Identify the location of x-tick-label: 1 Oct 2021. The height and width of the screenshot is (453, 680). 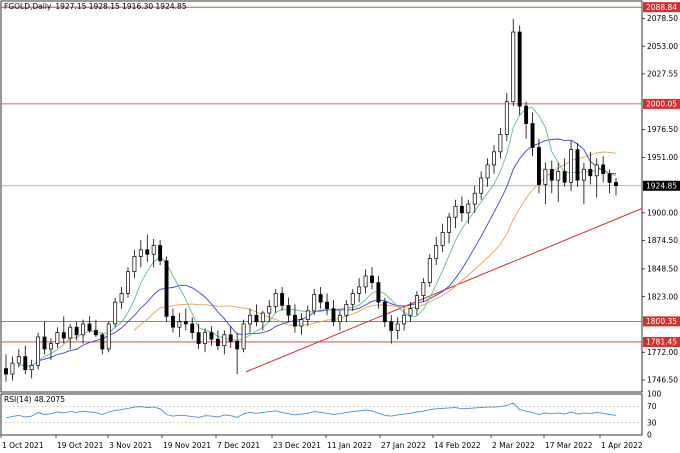
(23, 445).